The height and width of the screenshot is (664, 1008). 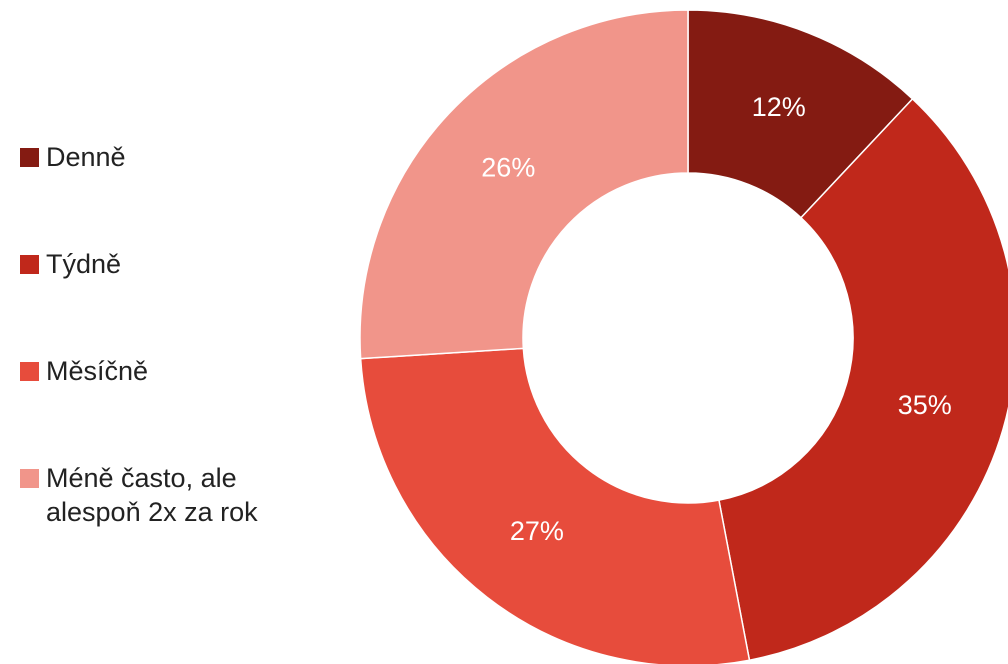 I want to click on legend-item: Denně, so click(x=168, y=193).